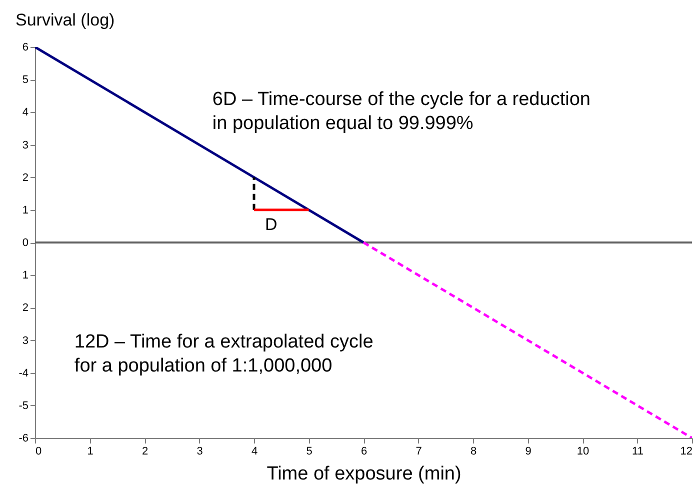 The image size is (700, 496). I want to click on x-tick-label: 7, so click(419, 452).